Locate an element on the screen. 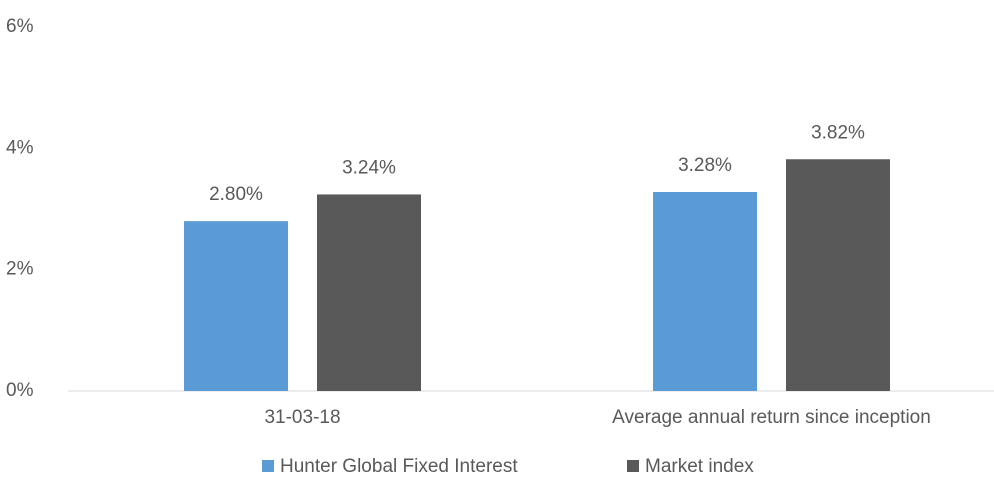 This screenshot has width=994, height=479. y-tick-label: 2% is located at coordinates (20, 269).